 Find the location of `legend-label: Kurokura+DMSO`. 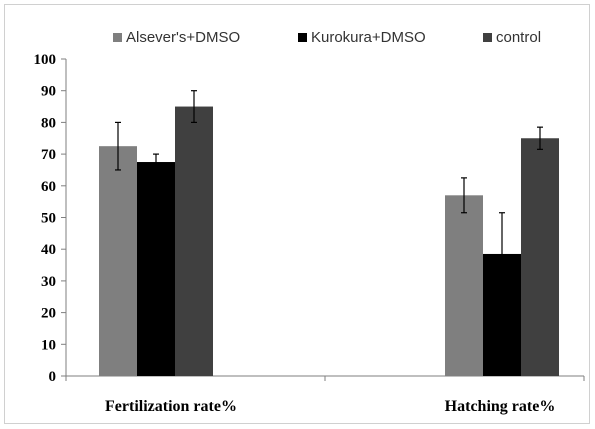

legend-label: Kurokura+DMSO is located at coordinates (368, 37).